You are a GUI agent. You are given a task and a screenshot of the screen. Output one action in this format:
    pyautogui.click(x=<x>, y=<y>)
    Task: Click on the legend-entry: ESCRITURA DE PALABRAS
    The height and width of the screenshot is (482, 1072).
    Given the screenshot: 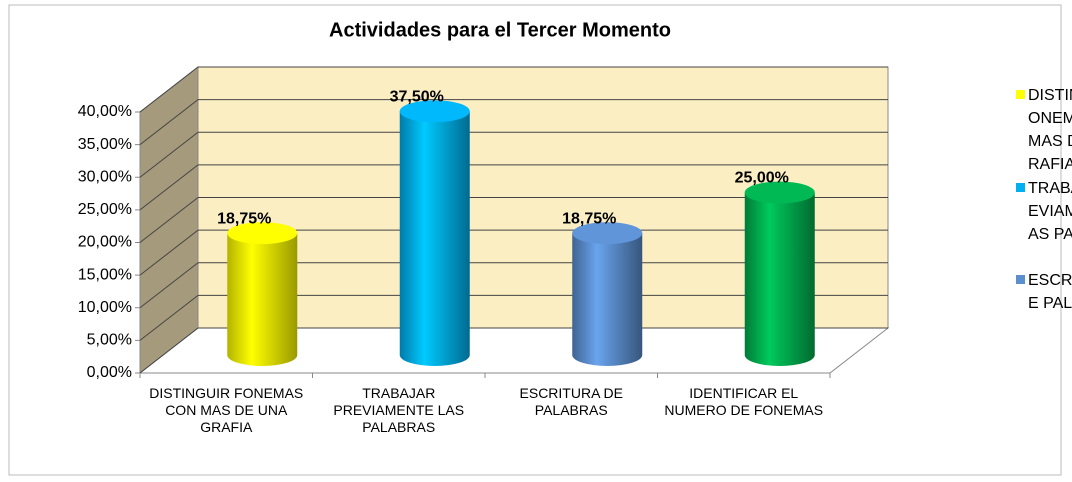 What is the action you would take?
    pyautogui.click(x=1042, y=292)
    